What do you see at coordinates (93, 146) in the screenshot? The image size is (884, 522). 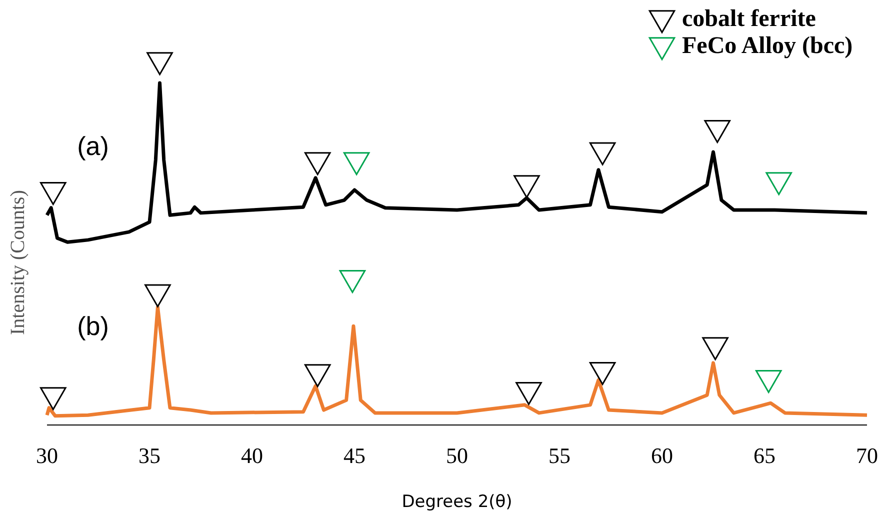 I see `annotation: (a)` at bounding box center [93, 146].